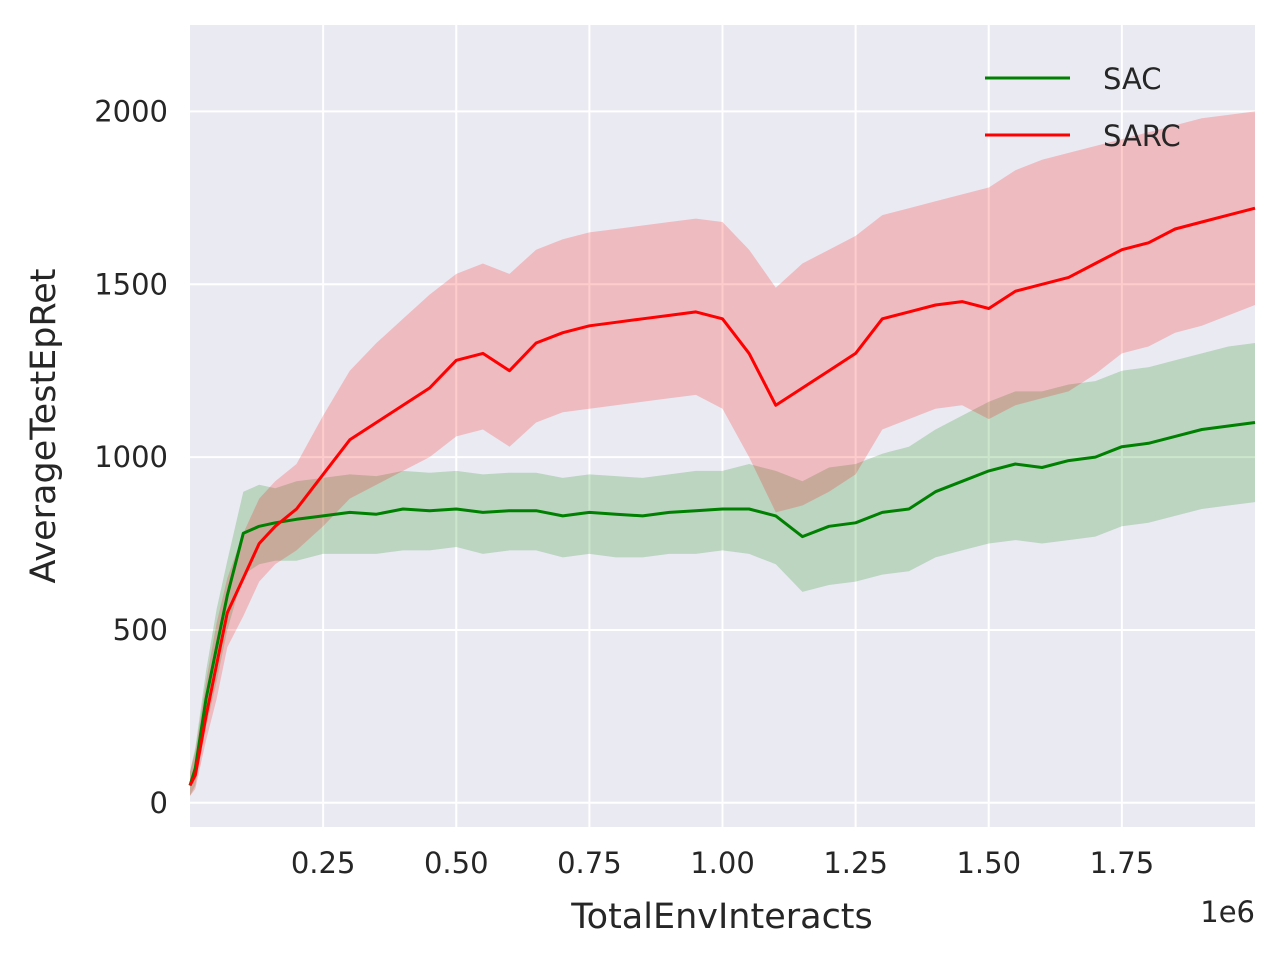 This screenshot has height=960, width=1280. What do you see at coordinates (323, 863) in the screenshot?
I see `x-tick-label: 0.25` at bounding box center [323, 863].